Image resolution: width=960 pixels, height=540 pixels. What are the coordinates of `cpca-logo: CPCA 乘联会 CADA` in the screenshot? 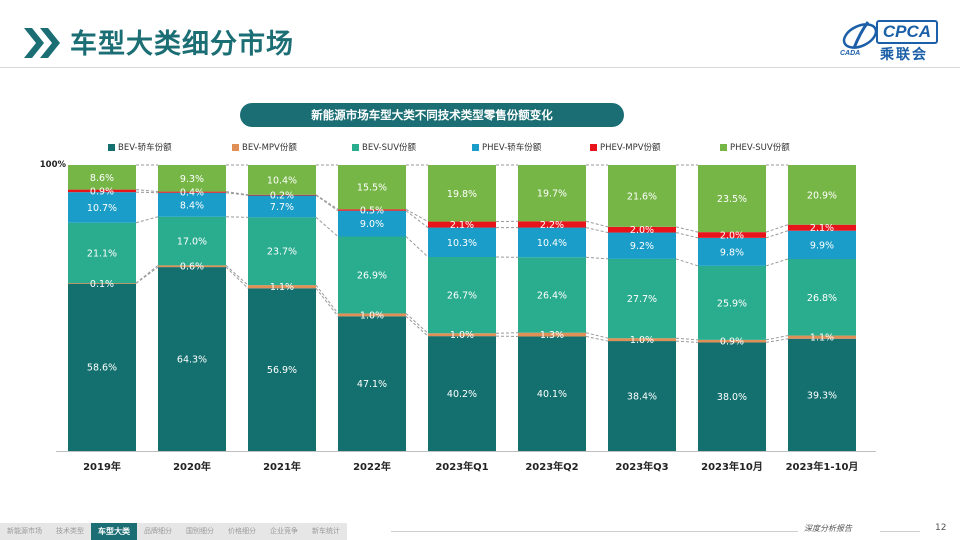 It's located at (891, 41).